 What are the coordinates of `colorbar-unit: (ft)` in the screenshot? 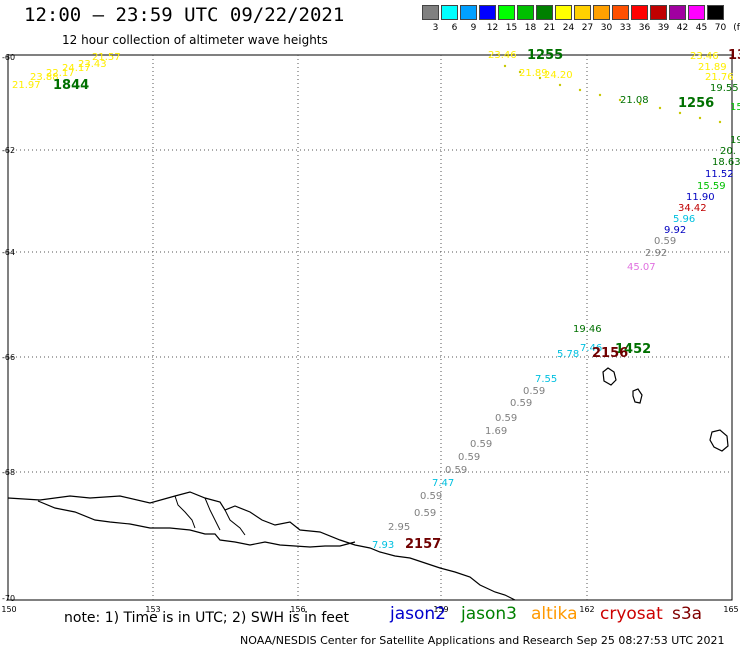 It's located at (736, 28).